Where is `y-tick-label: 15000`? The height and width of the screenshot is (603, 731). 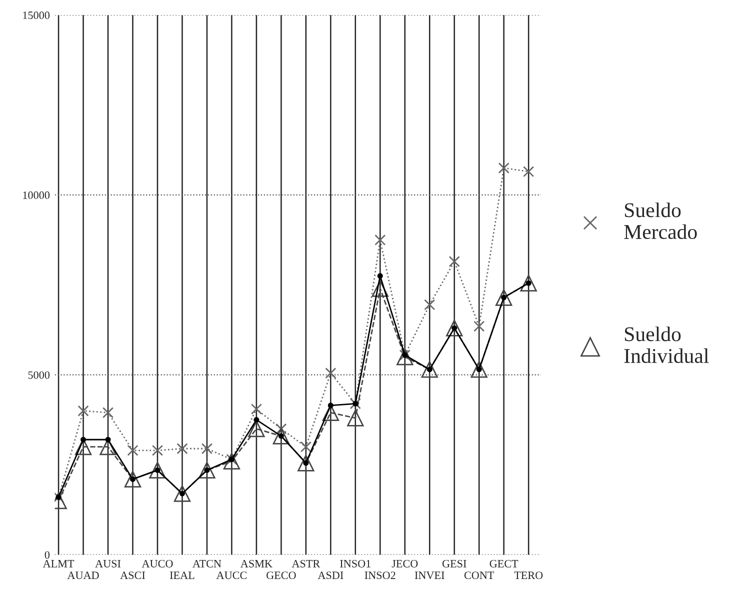
y-tick-label: 15000 is located at coordinates (36, 16).